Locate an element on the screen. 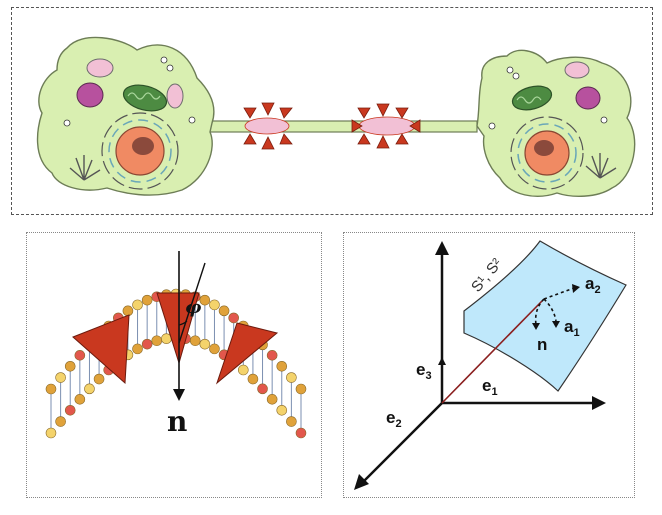 Image resolution: width=662 pixels, height=515 pixels. a2-vector is located at coordinates (559, 293).